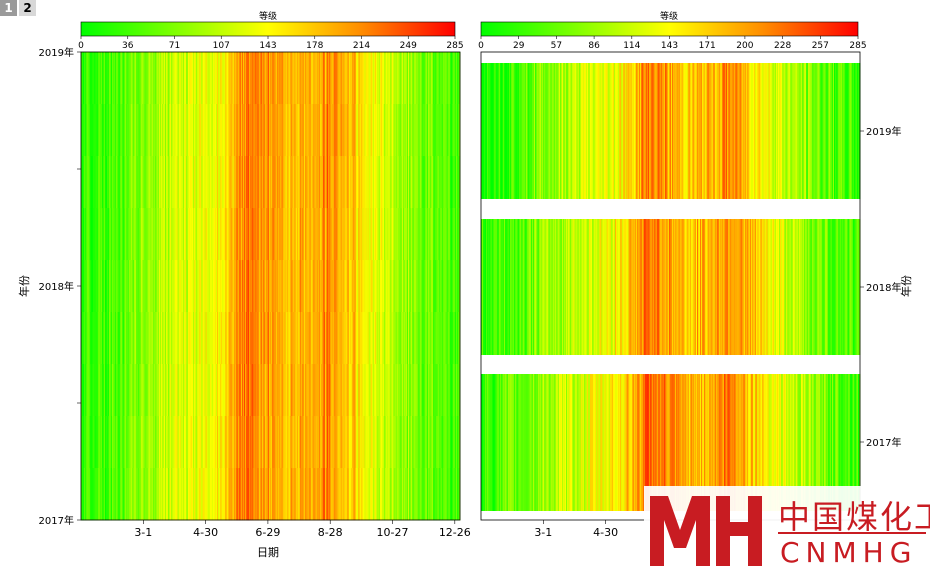  I want to click on tab-2: 2, so click(27, 8).